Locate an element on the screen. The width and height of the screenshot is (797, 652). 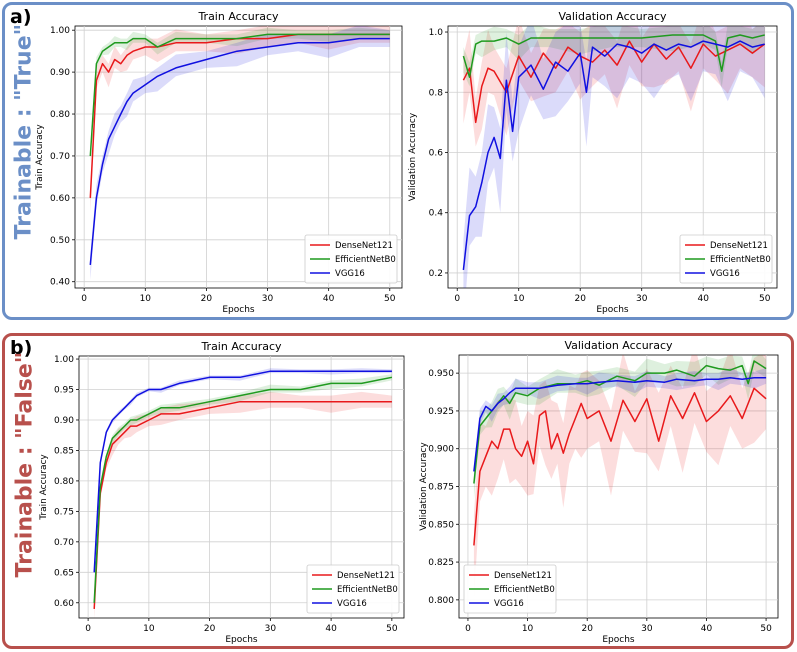
y-tick-label: 0.65 is located at coordinates (64, 573).